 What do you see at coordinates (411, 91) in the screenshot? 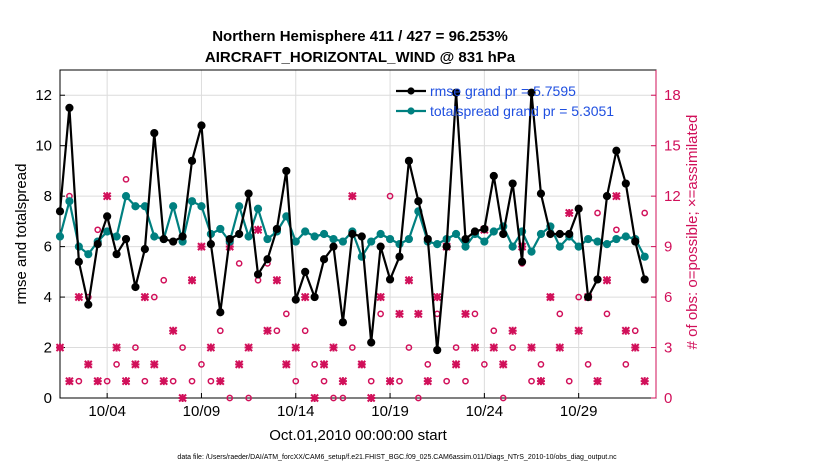
I see `legend-rmse-swatch-marker` at bounding box center [411, 91].